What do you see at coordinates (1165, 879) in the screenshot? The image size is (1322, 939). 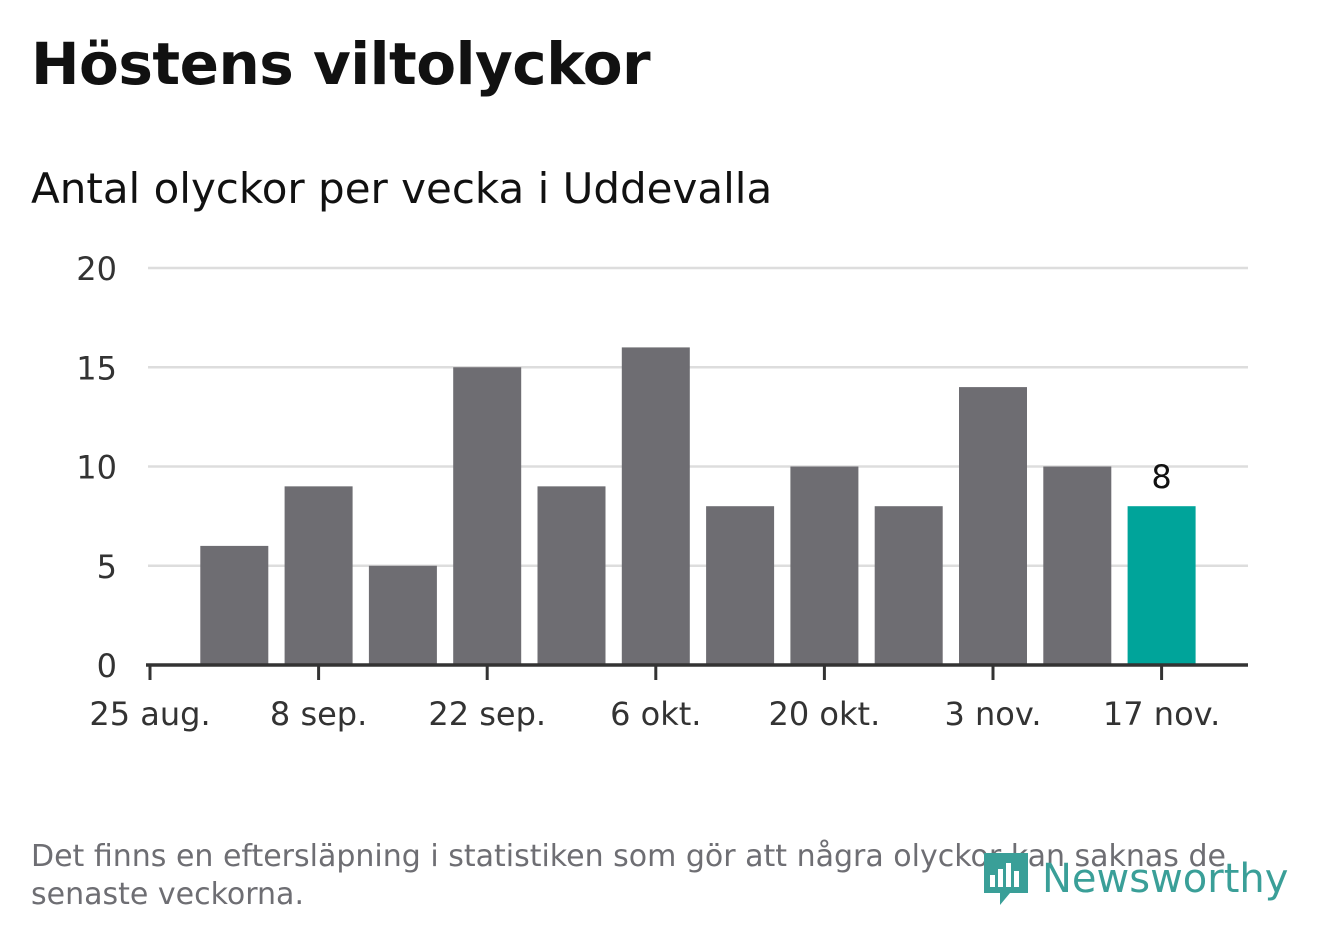 I see `logo-text: Newsworthy` at bounding box center [1165, 879].